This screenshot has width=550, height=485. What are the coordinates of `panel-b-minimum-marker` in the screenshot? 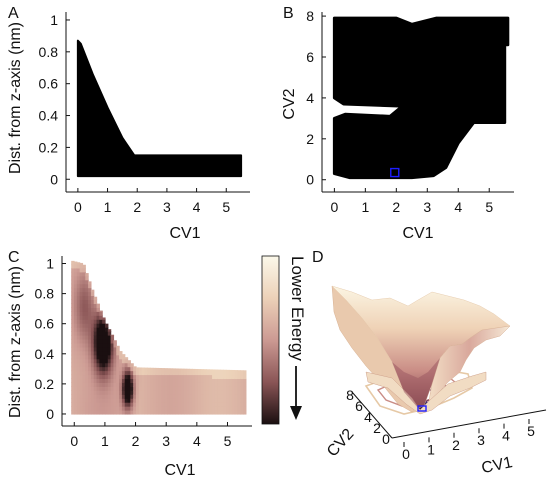 It's located at (395, 172).